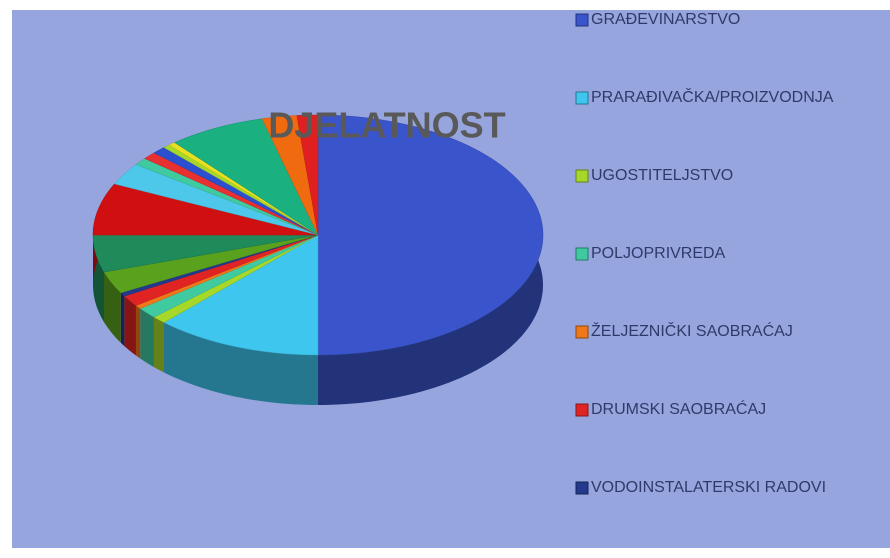  What do you see at coordinates (708, 487) in the screenshot?
I see `legend-label: VODOINSTALATERSKI RADOVI` at bounding box center [708, 487].